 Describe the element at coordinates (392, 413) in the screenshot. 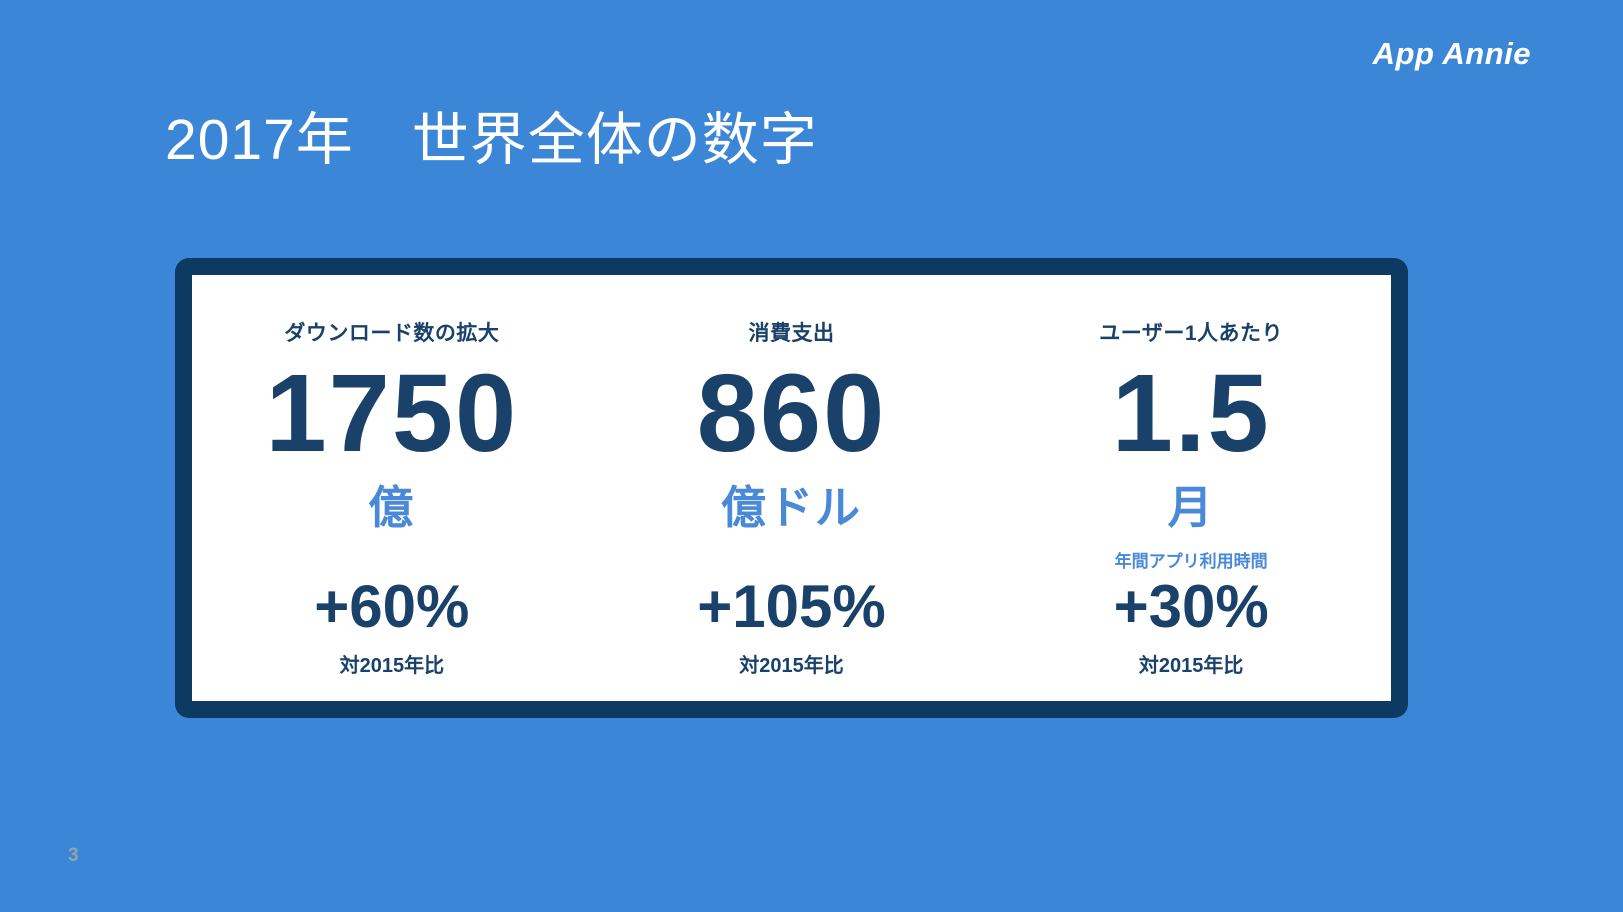

I see `stat-value: 1750` at that location.